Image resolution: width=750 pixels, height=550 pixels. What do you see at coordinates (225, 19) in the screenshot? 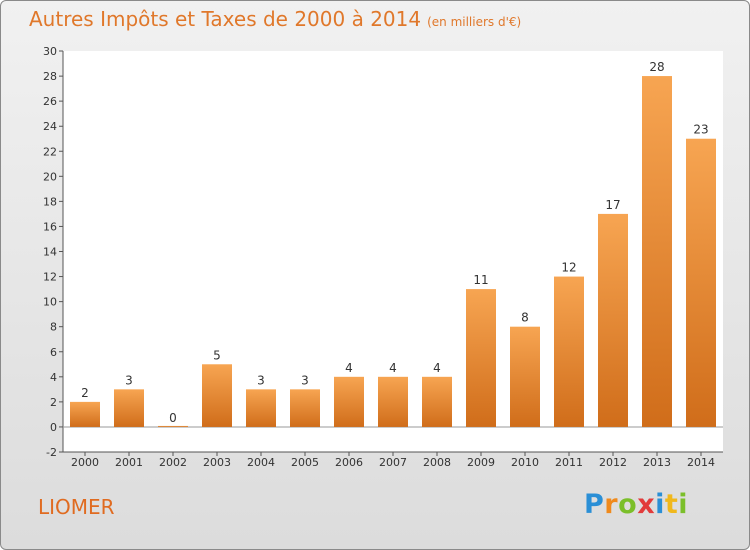
I see `chart-title-text: Autres Impôts et Taxes de 2000 à 2014` at bounding box center [225, 19].